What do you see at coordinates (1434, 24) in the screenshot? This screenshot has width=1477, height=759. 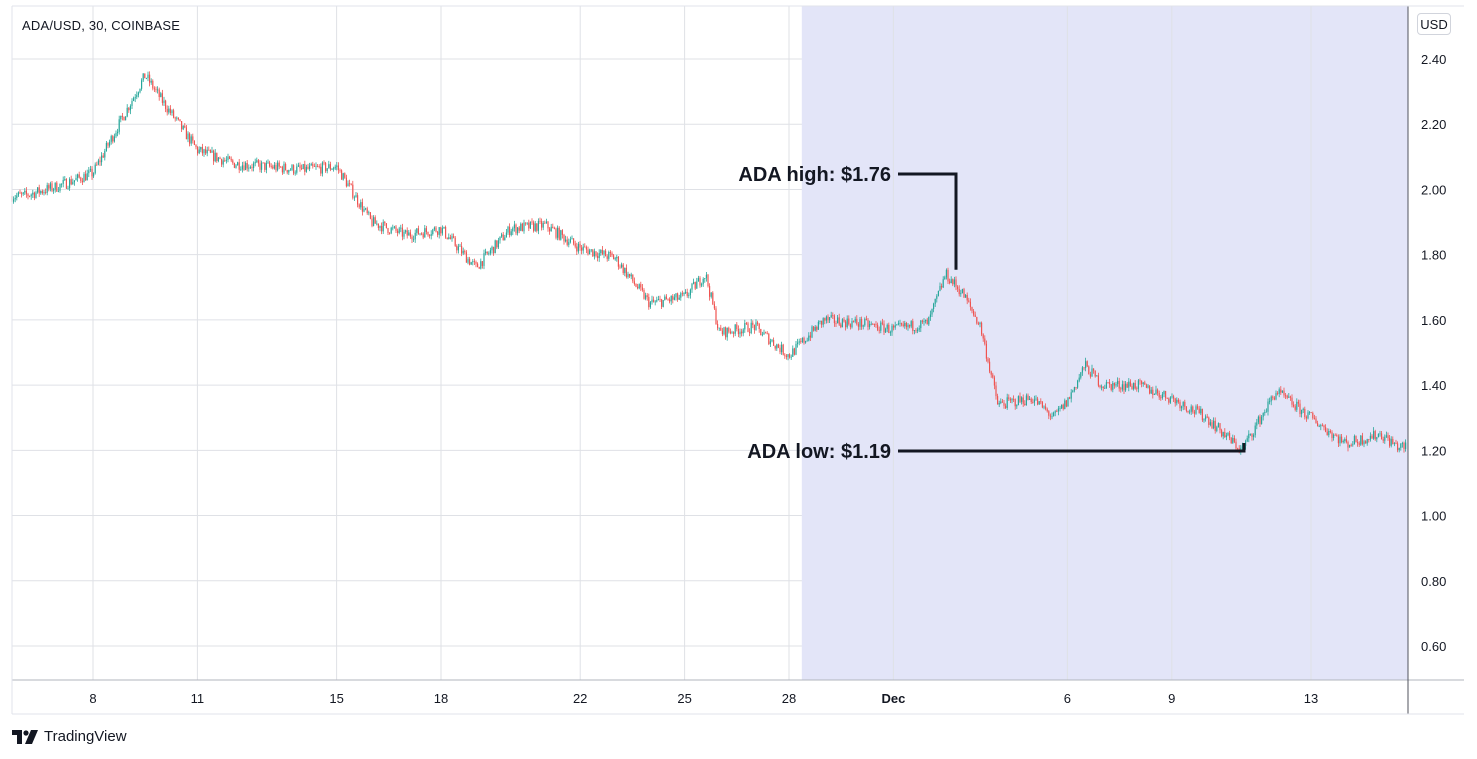 I see `currency-button: USD` at bounding box center [1434, 24].